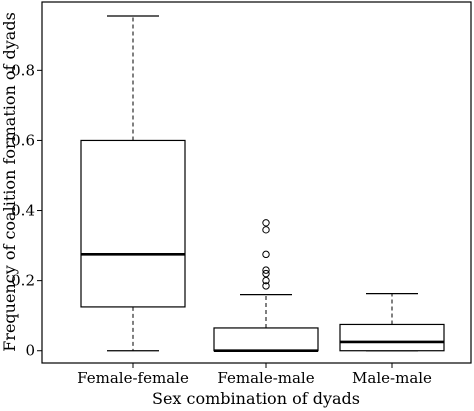 The image size is (474, 411). What do you see at coordinates (23, 281) in the screenshot?
I see `y-tick-label: 0.2` at bounding box center [23, 281].